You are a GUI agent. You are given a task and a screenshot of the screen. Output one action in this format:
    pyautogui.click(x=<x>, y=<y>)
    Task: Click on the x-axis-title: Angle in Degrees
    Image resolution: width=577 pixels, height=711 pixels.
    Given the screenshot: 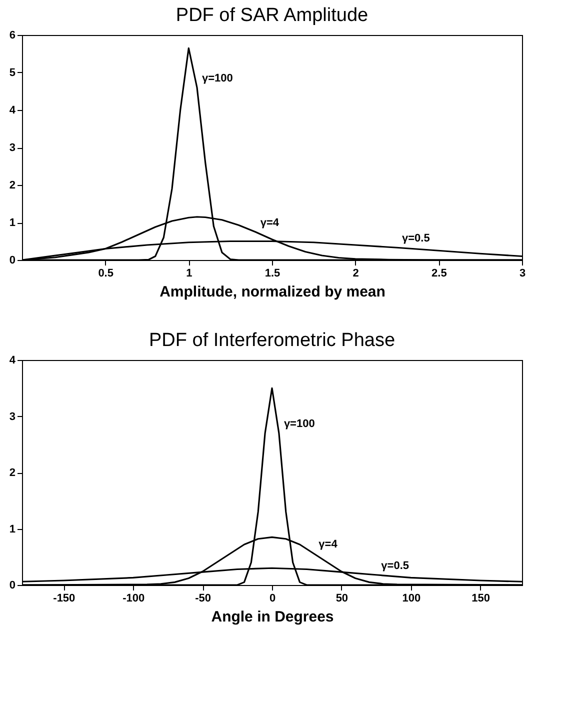 What is the action you would take?
    pyautogui.click(x=272, y=617)
    